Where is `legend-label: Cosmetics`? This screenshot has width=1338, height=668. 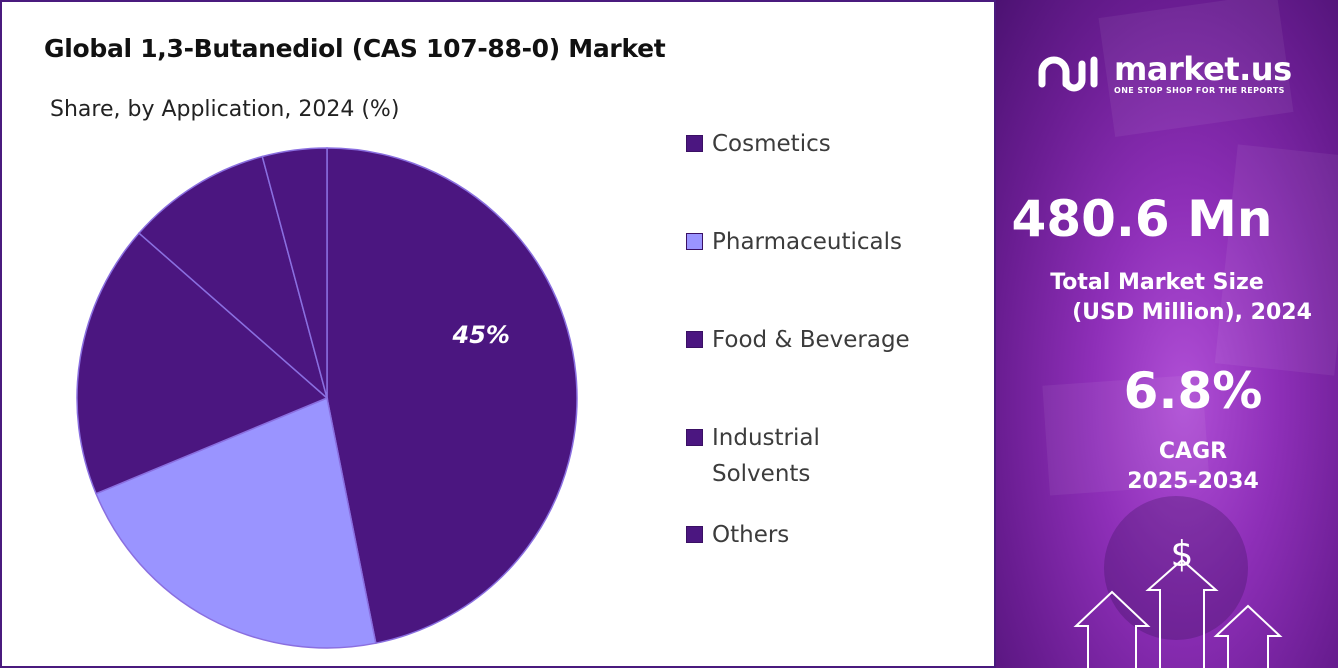
legend-label: Cosmetics is located at coordinates (827, 144).